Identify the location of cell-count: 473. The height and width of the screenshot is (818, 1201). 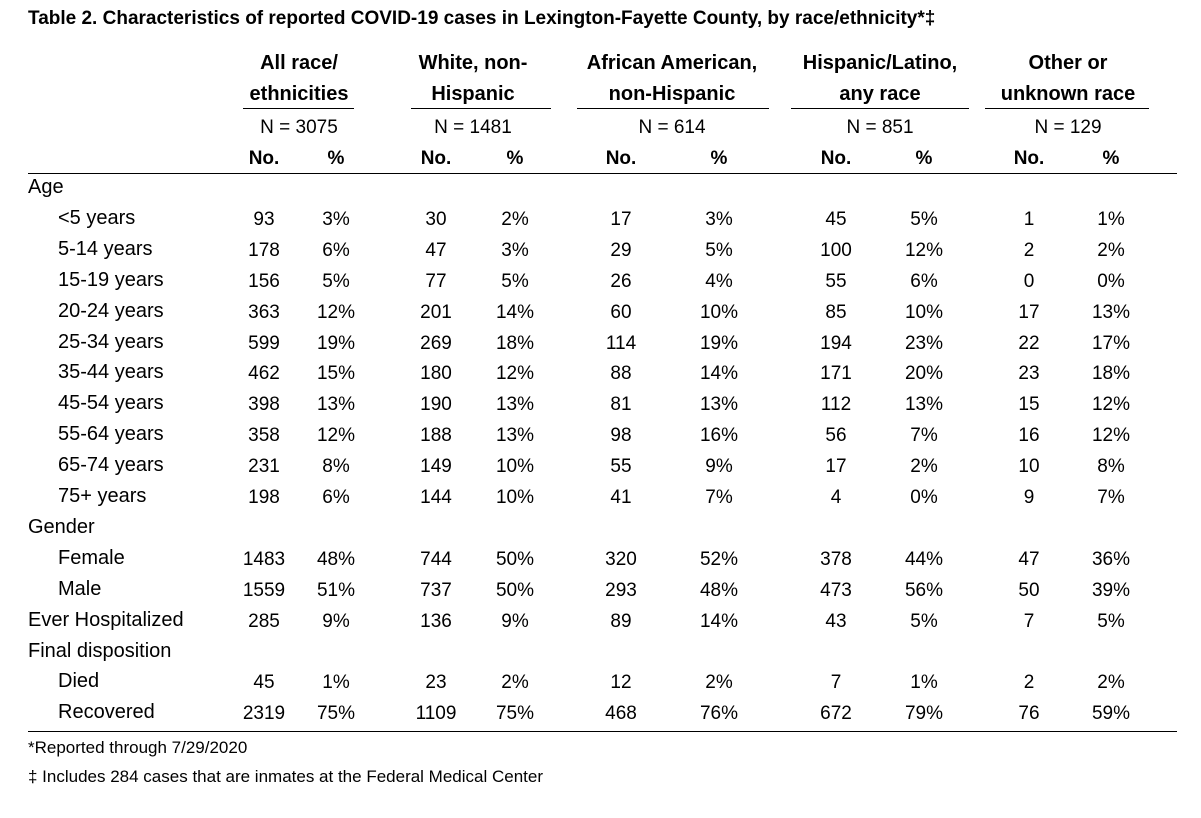
(836, 590).